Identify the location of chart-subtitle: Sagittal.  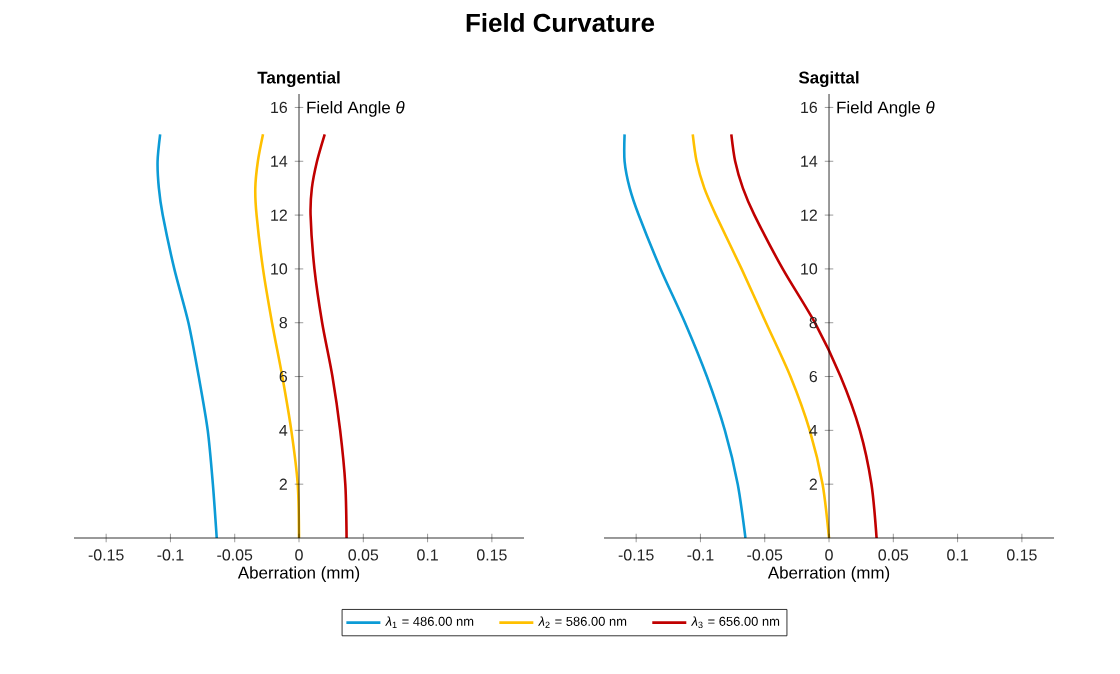
(828, 79).